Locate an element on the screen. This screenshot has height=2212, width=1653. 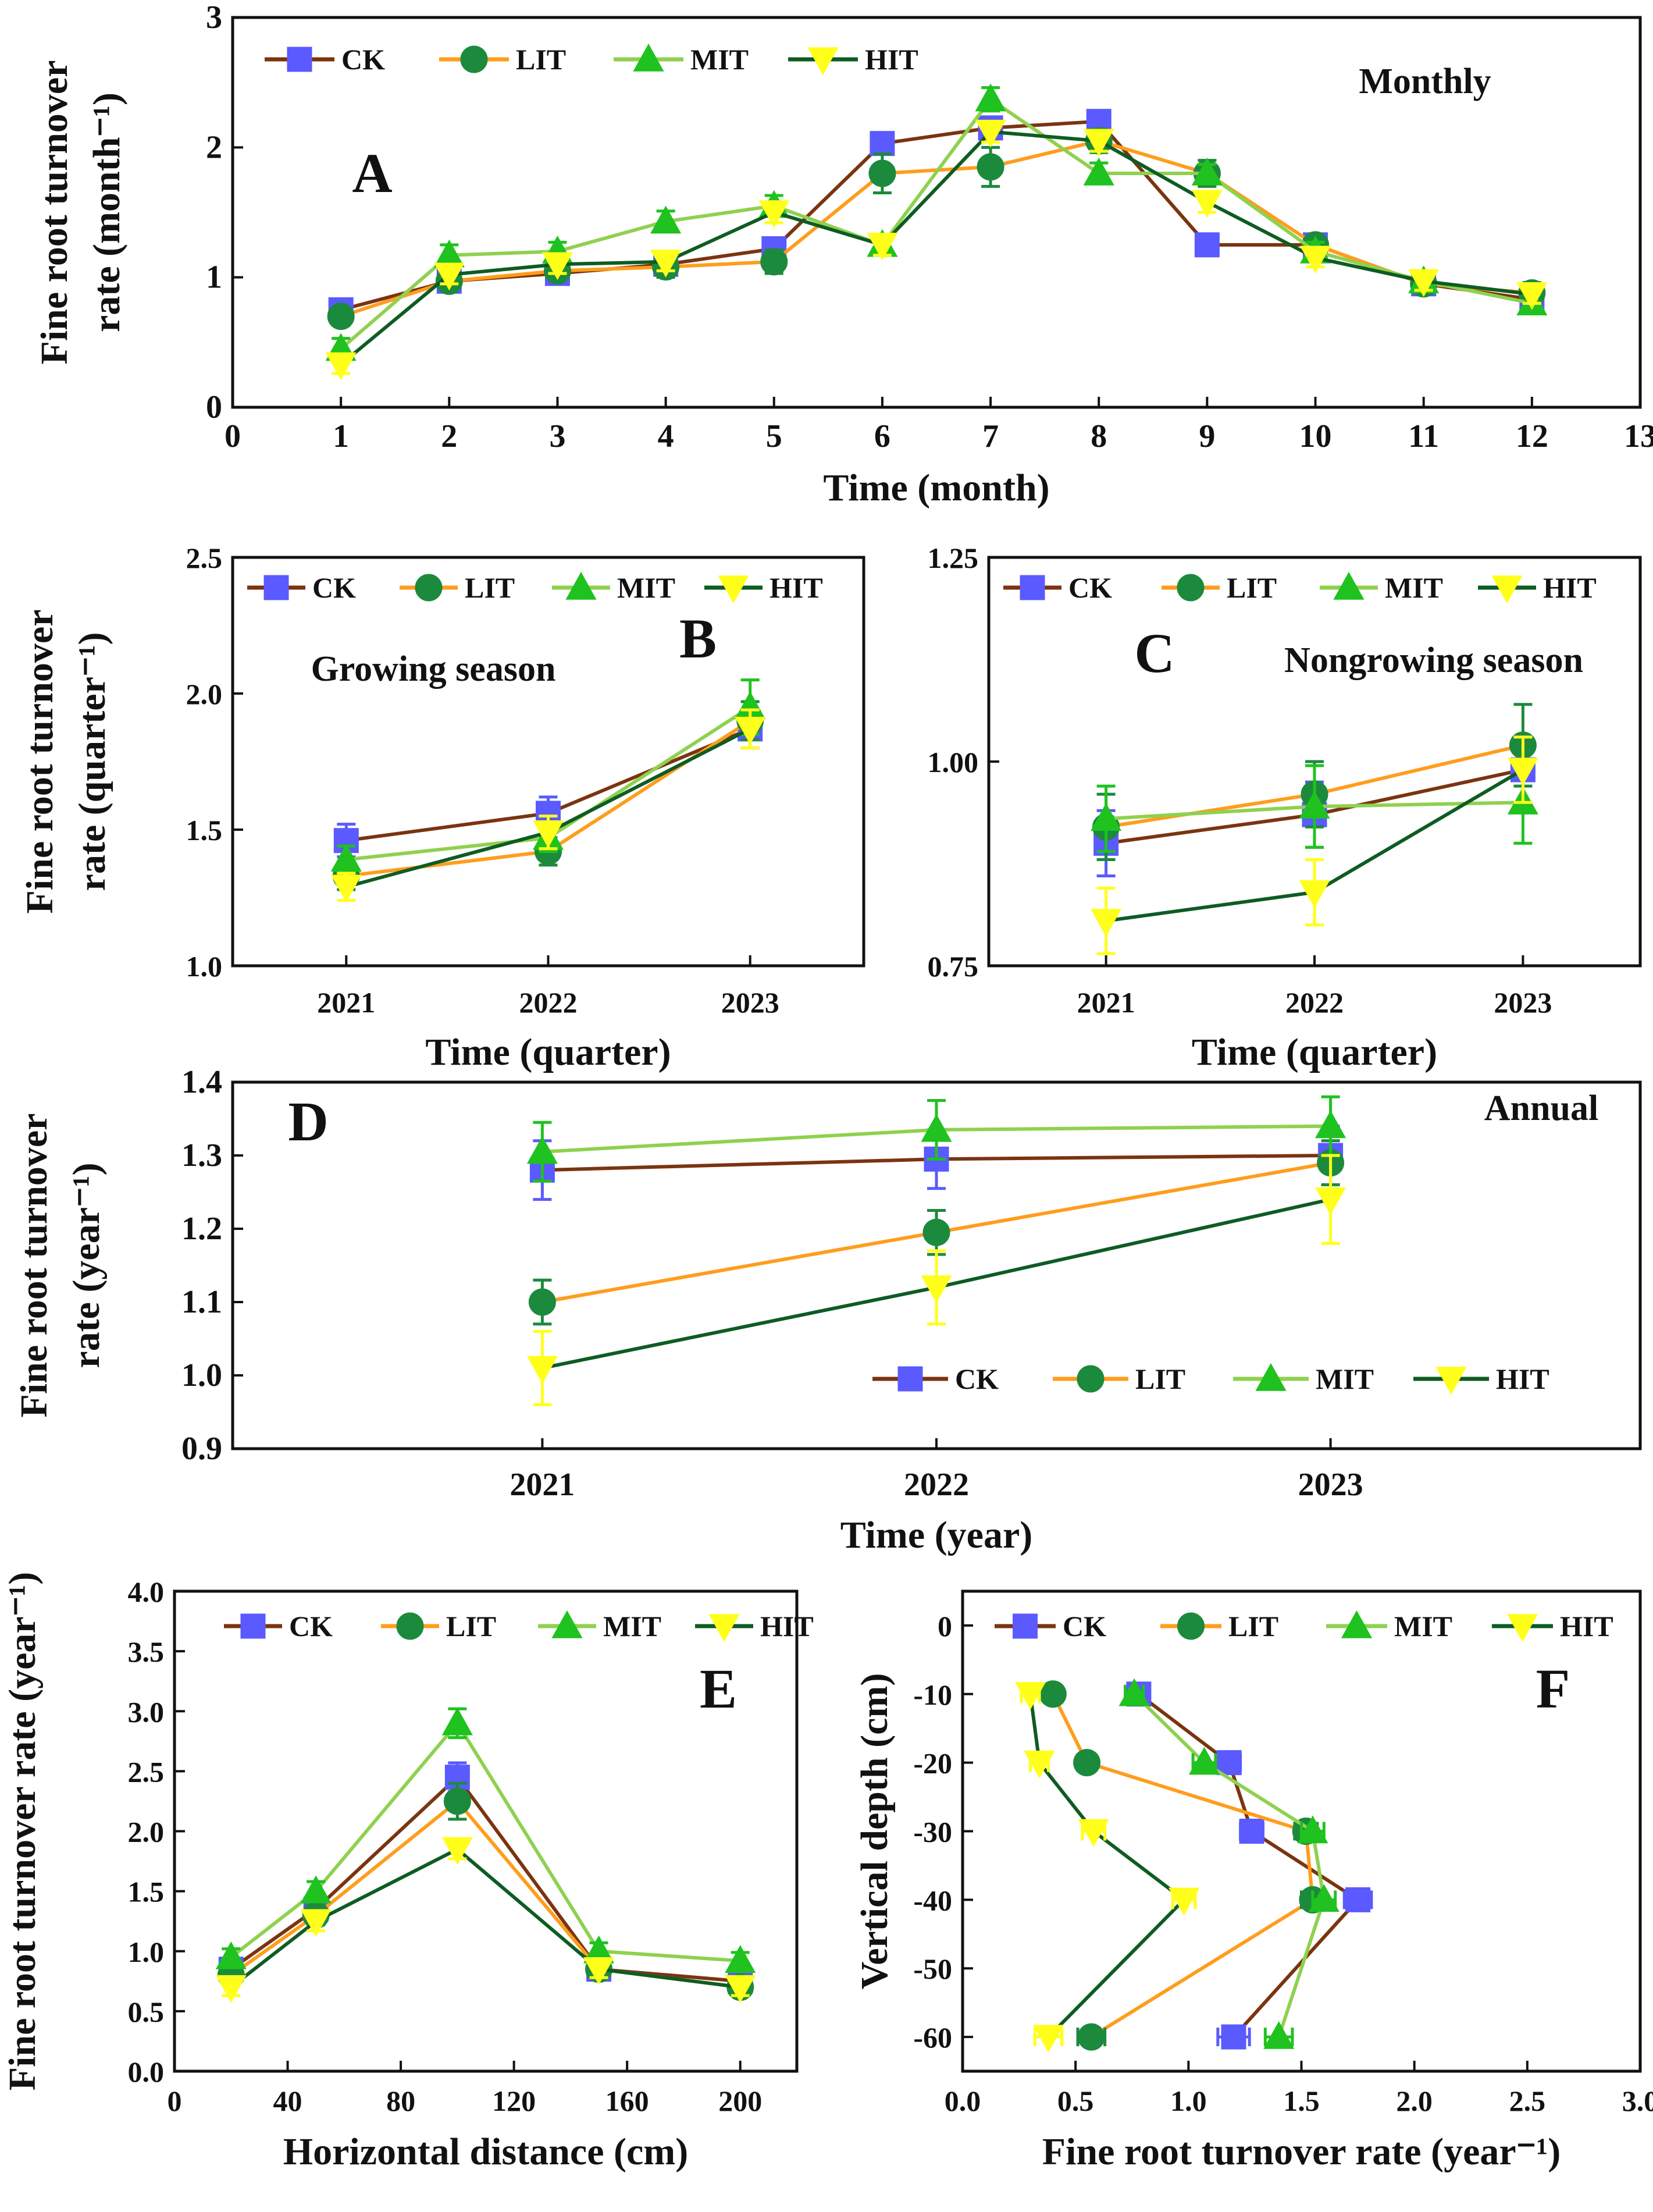
y-axis-title: Vertical depth (cm) is located at coordinates (874, 1831).